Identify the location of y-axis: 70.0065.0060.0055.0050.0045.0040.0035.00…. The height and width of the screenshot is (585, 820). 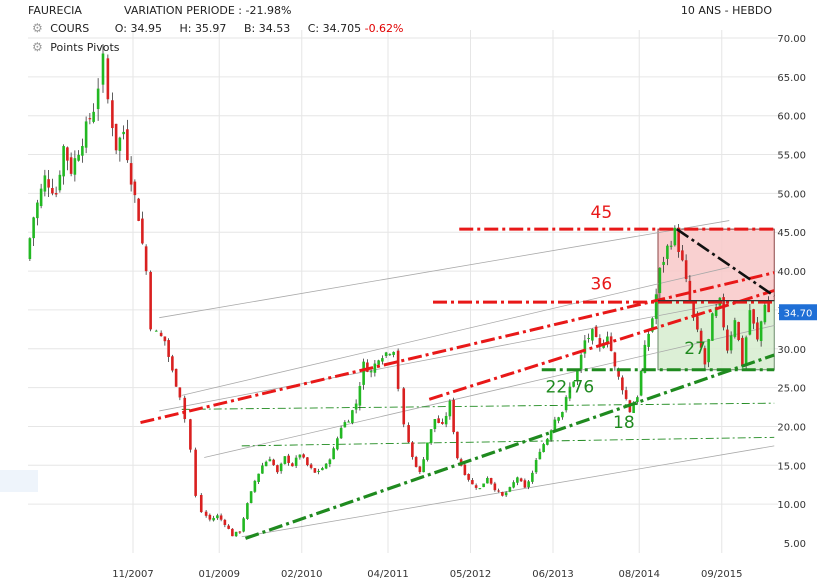
(791, 292).